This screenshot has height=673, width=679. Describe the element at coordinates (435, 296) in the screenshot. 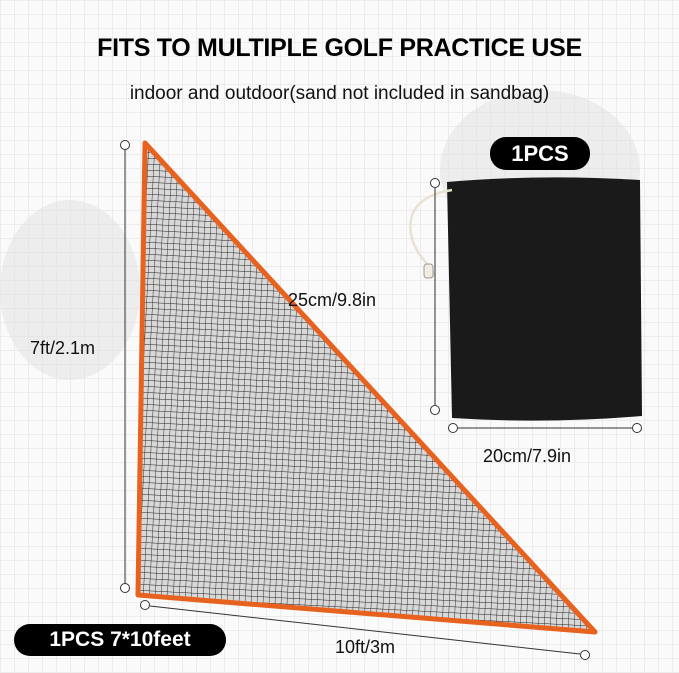

I see `bag-height-dimension` at that location.